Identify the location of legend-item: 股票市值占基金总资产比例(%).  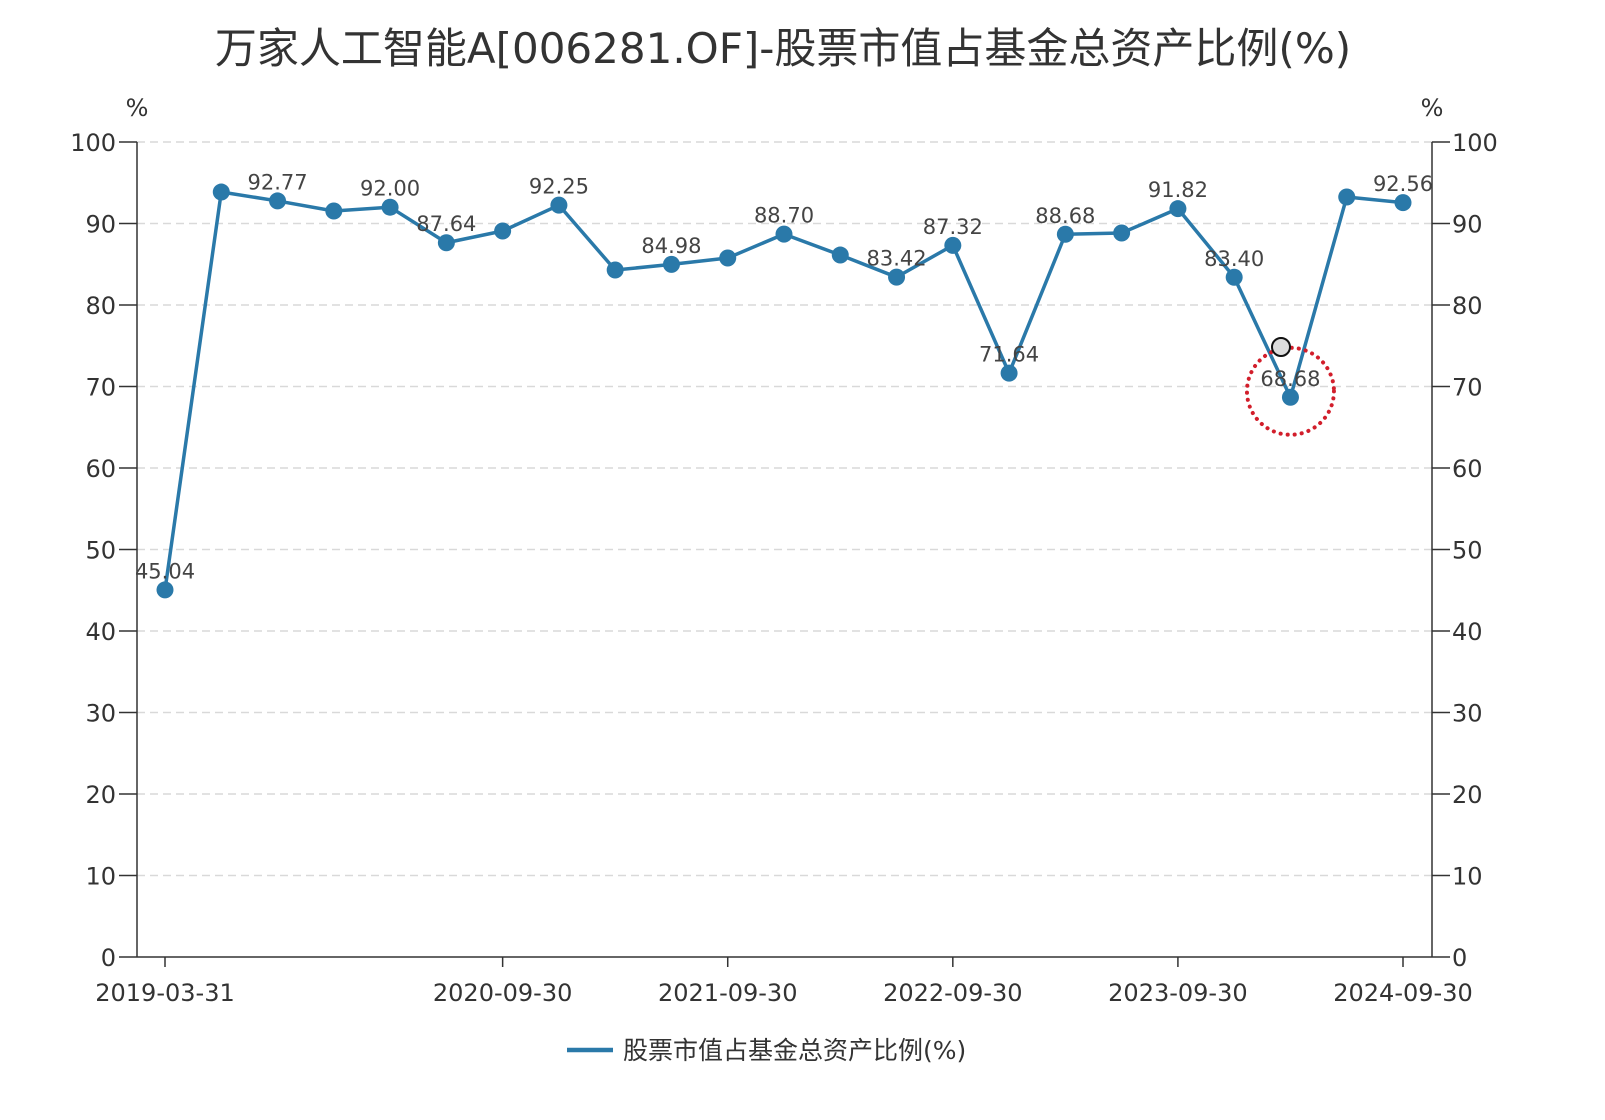
(766, 1050).